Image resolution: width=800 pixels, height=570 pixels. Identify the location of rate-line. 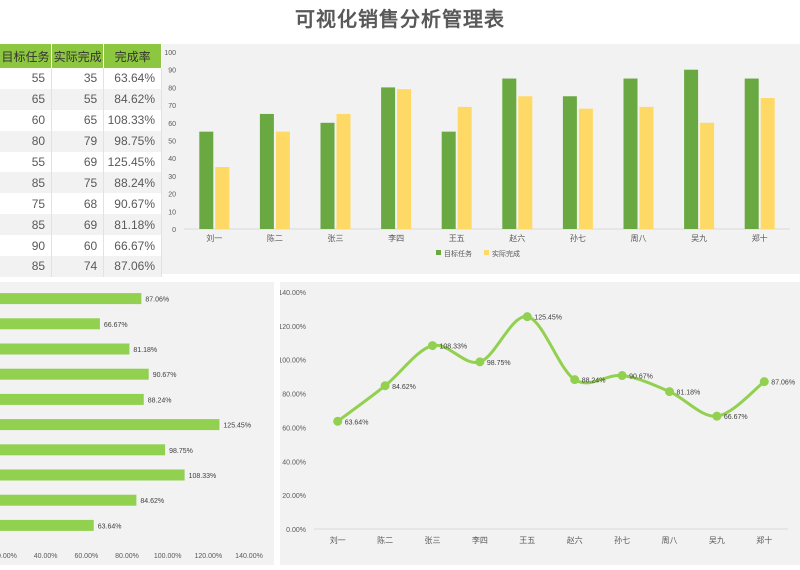
(551, 369).